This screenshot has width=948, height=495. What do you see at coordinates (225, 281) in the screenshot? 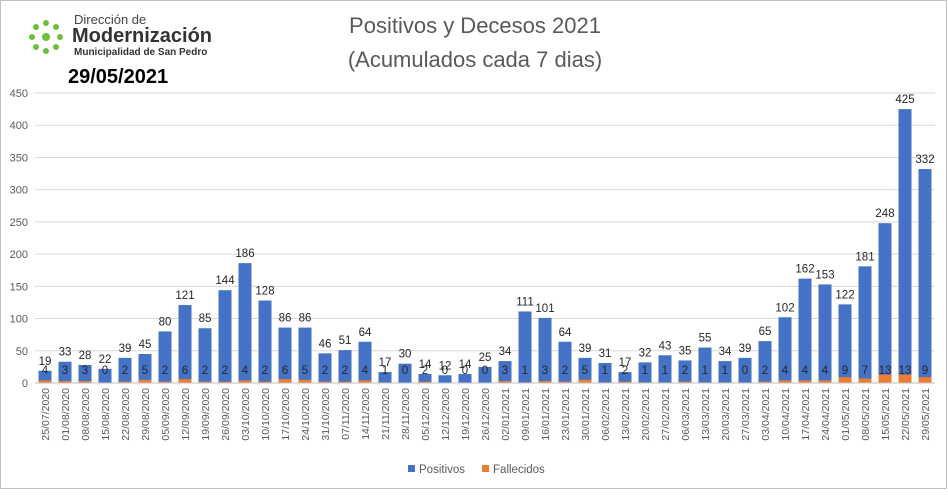
I see `data-label: 144` at bounding box center [225, 281].